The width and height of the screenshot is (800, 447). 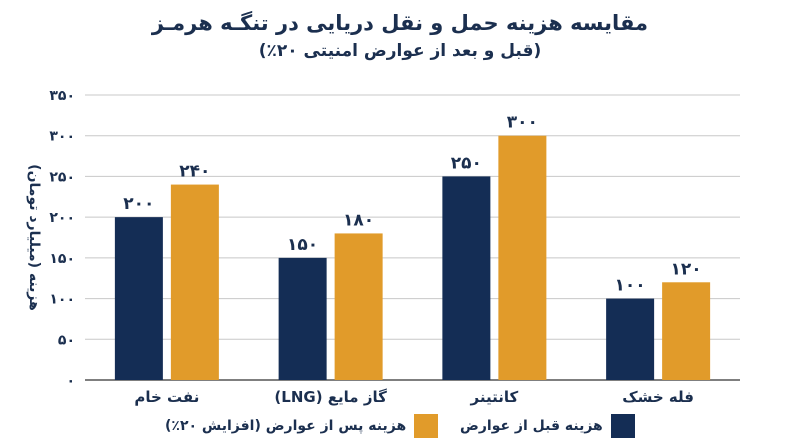 What do you see at coordinates (330, 397) in the screenshot?
I see `x-tick-label: گاز مایع (LNG)` at bounding box center [330, 397].